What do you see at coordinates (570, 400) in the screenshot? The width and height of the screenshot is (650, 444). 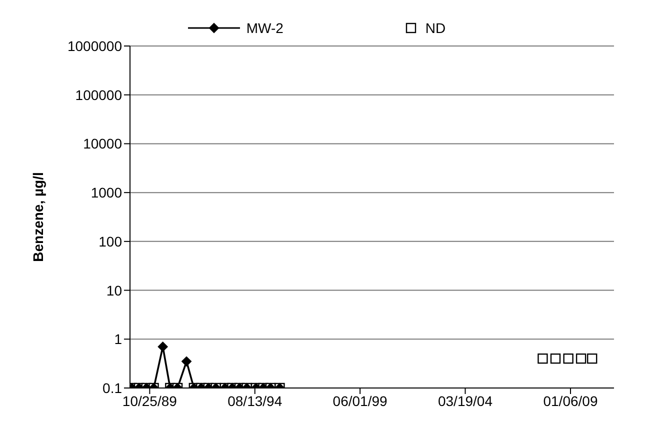 I see `x-tick-label: 01/06/09` at bounding box center [570, 400].